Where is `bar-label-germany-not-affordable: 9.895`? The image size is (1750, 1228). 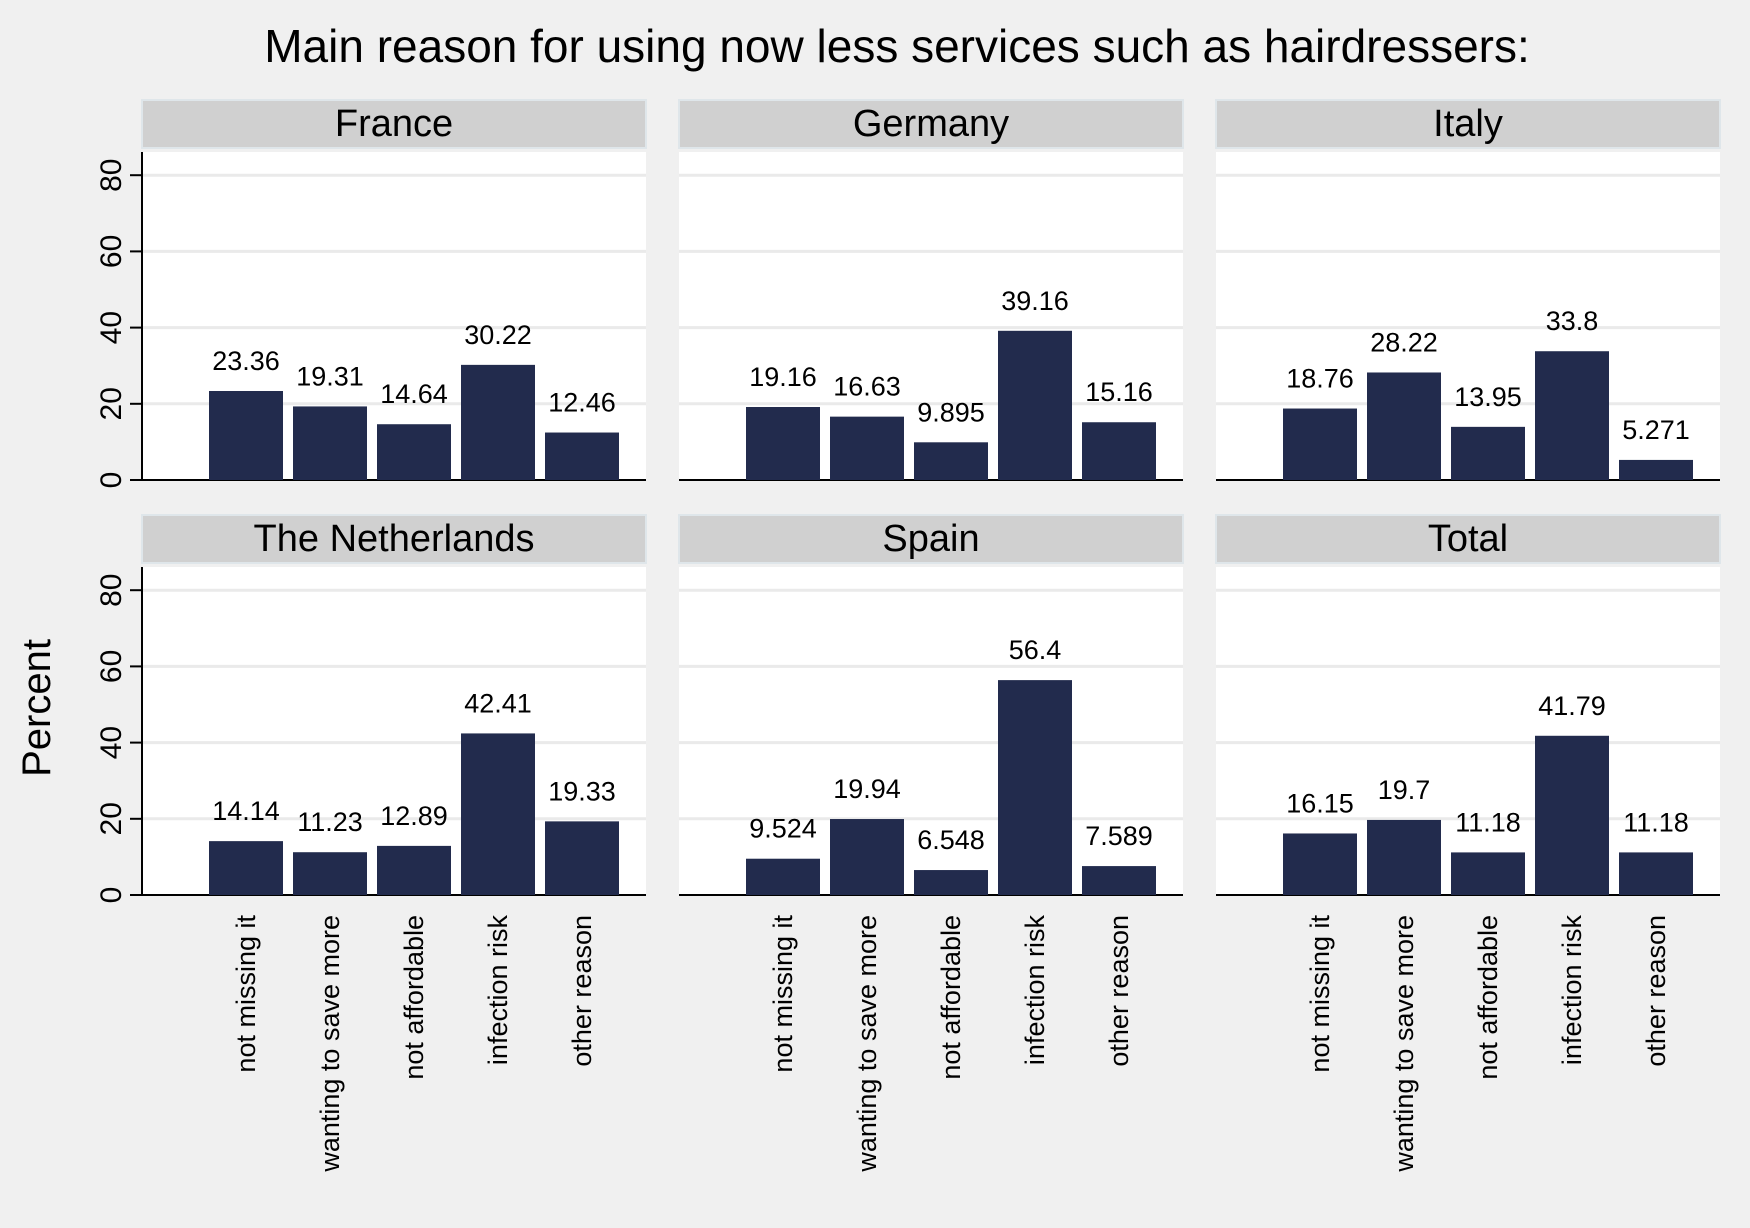
bar-label-germany-not-affordable: 9.895 is located at coordinates (951, 412).